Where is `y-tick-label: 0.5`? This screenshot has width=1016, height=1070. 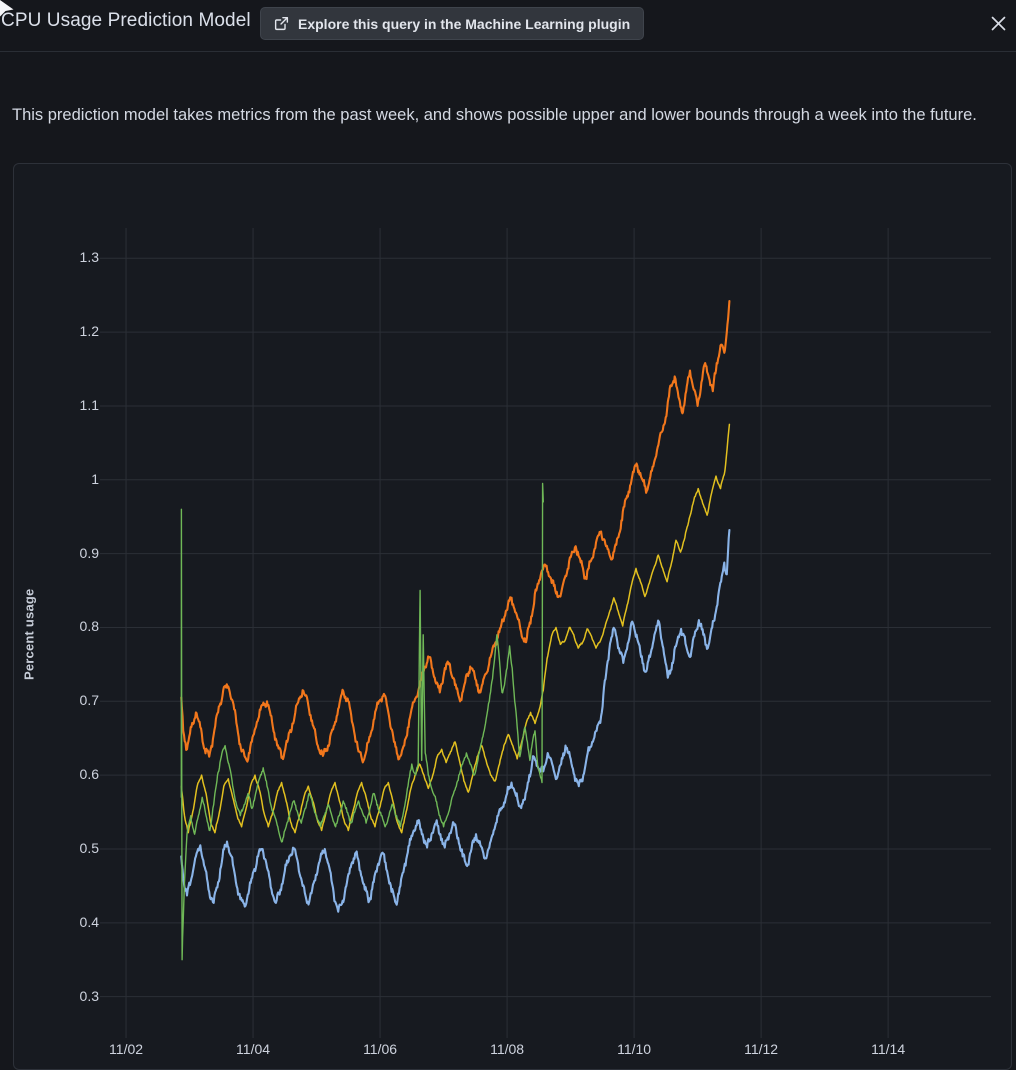
y-tick-label: 0.5 is located at coordinates (89, 847).